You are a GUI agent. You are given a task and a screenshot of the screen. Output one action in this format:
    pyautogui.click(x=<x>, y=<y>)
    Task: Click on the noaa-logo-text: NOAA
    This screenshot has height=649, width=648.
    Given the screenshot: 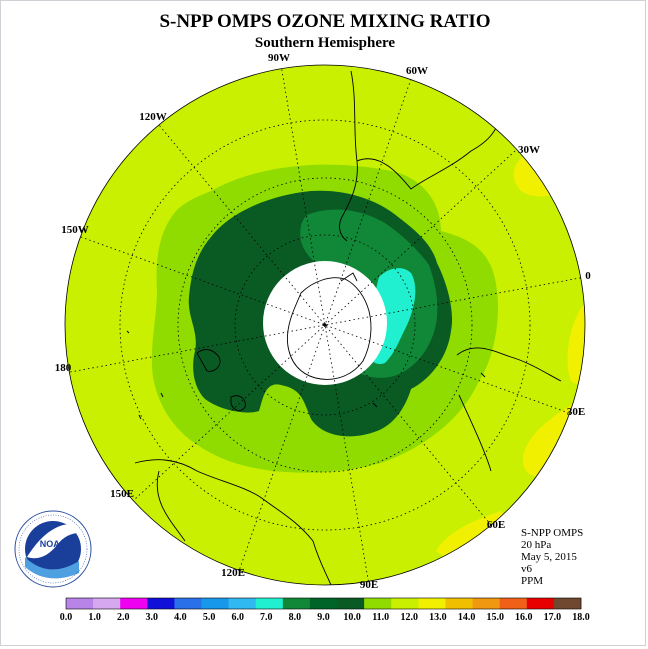 What is the action you would take?
    pyautogui.click(x=53, y=544)
    